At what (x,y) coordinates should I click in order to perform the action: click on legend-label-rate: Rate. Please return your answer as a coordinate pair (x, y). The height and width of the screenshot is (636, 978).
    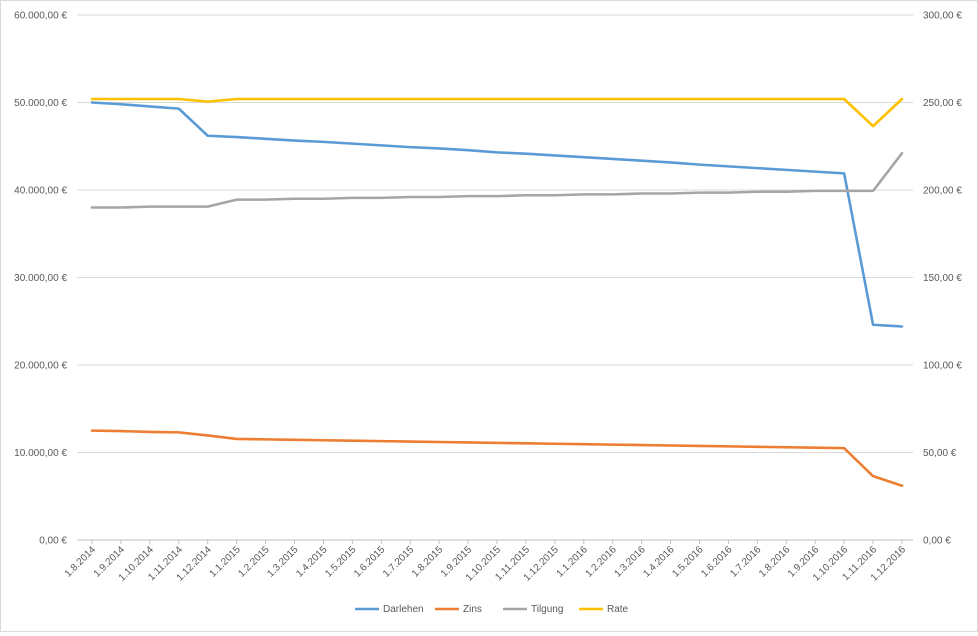
    Looking at the image, I should click on (618, 609).